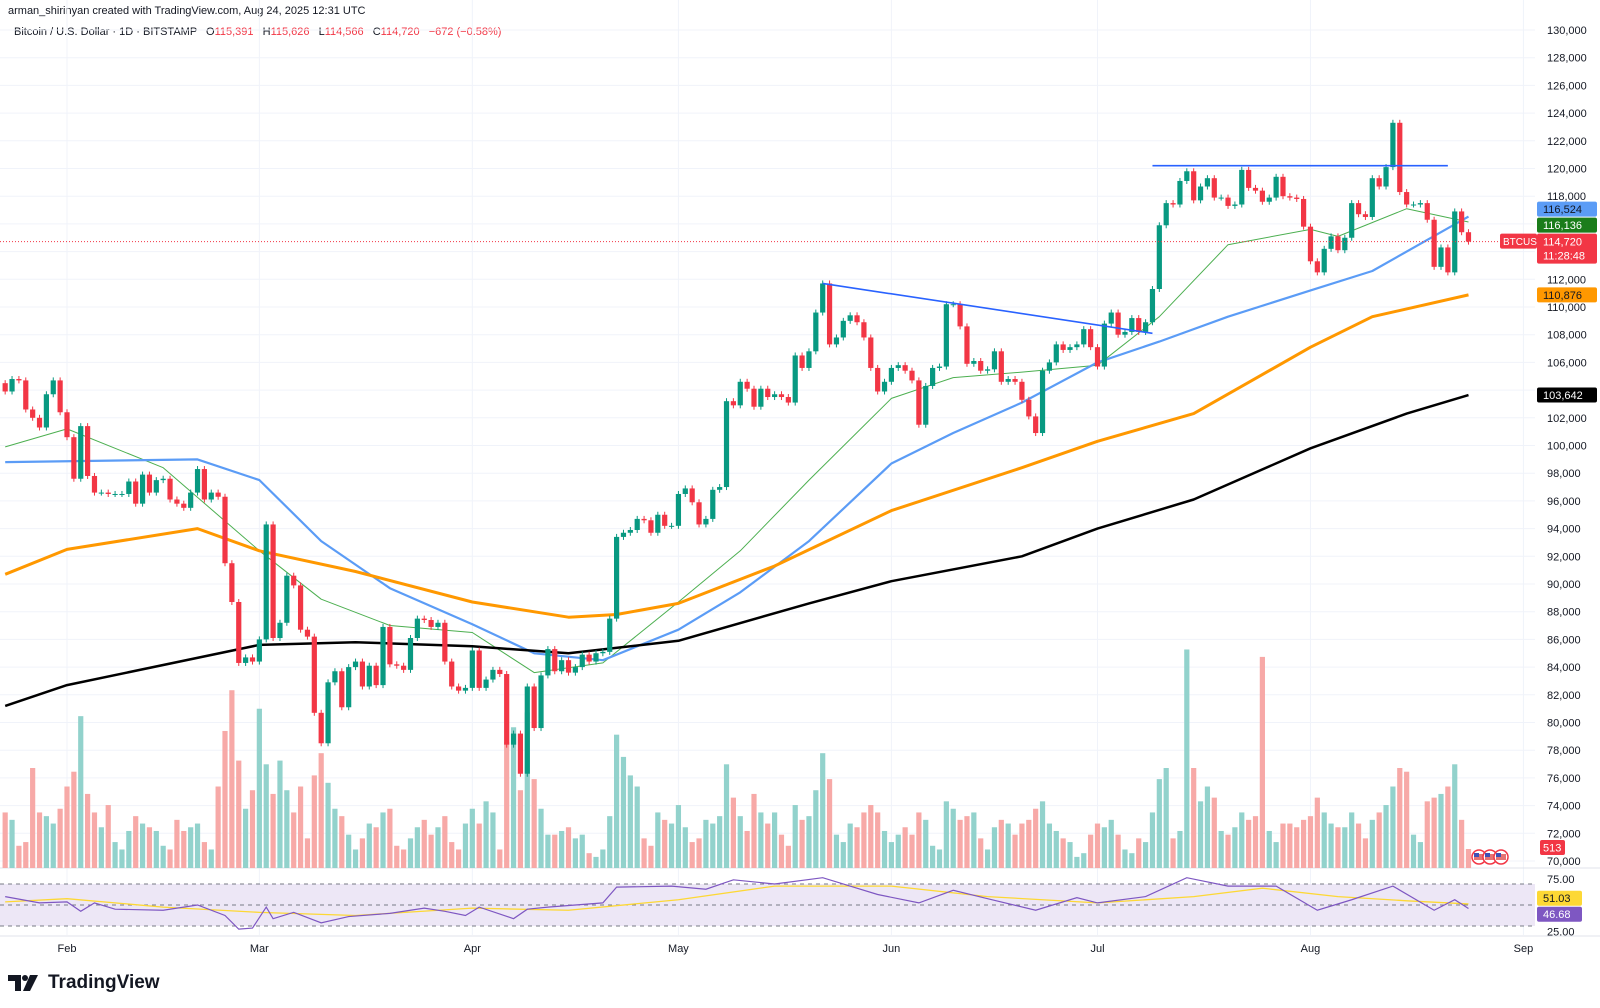 The width and height of the screenshot is (1600, 1008). I want to click on tradingview-logo: TradingView, so click(84, 983).